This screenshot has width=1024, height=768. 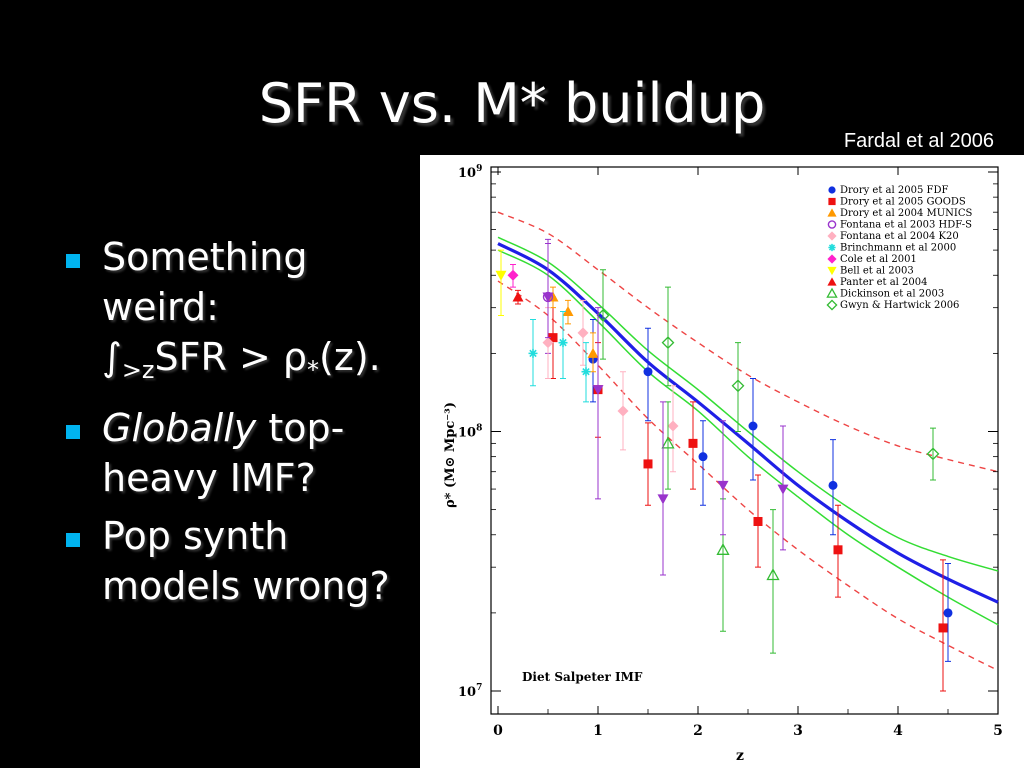 What do you see at coordinates (906, 225) in the screenshot?
I see `legend-label: Fontana et al 2003 HDF-S` at bounding box center [906, 225].